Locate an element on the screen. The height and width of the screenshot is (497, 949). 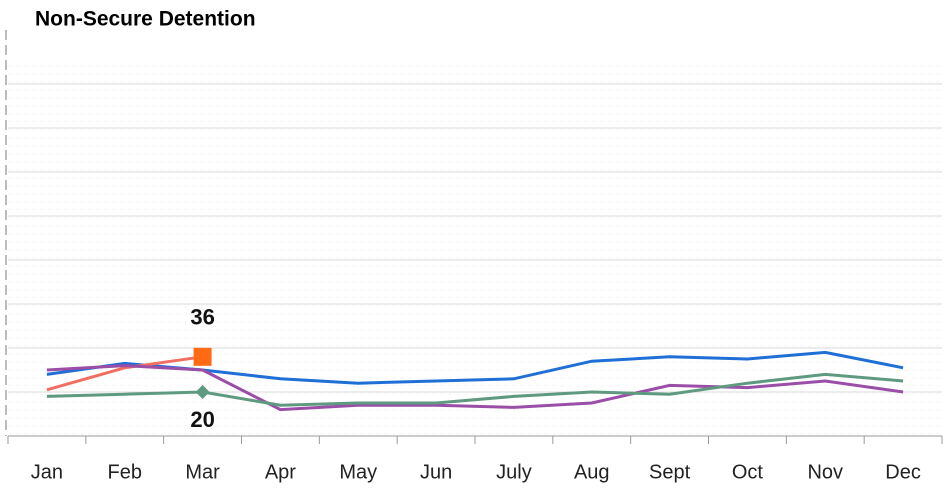
x-tick-label: Apr is located at coordinates (280, 472).